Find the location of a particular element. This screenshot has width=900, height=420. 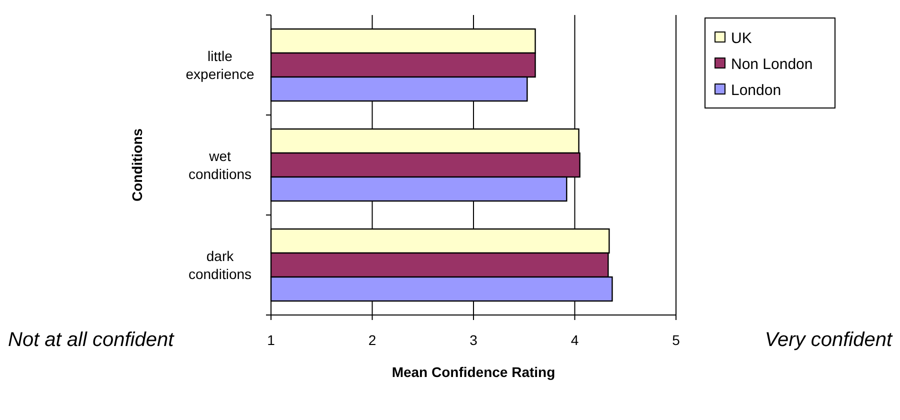

text: Very confident is located at coordinates (829, 340).